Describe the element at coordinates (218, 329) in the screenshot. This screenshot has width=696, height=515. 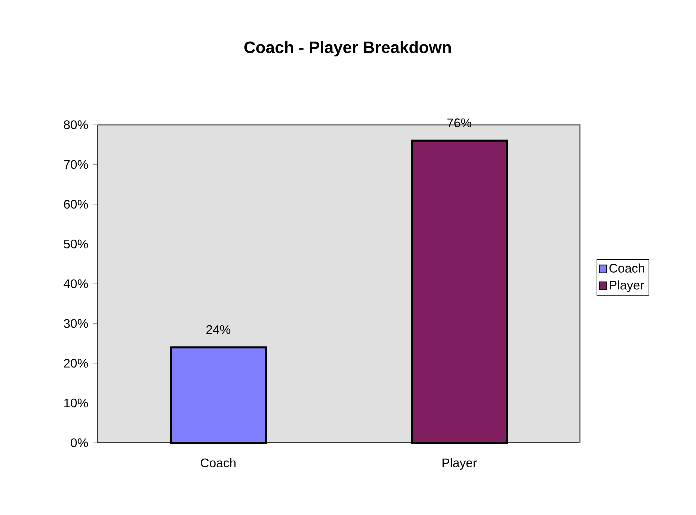
I see `data-label: 24%` at that location.